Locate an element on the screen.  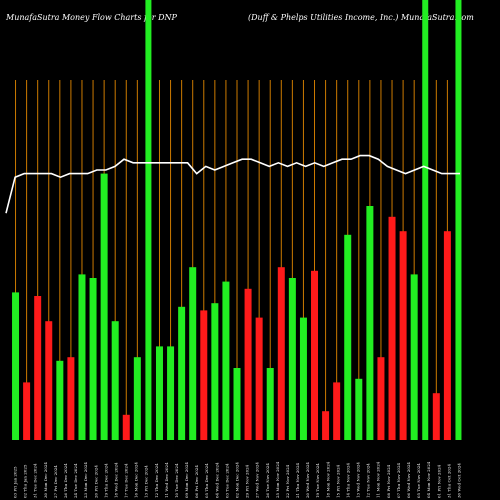
x-tick-label: 24 Tue Dec 2024 is located at coordinates (75, 480).